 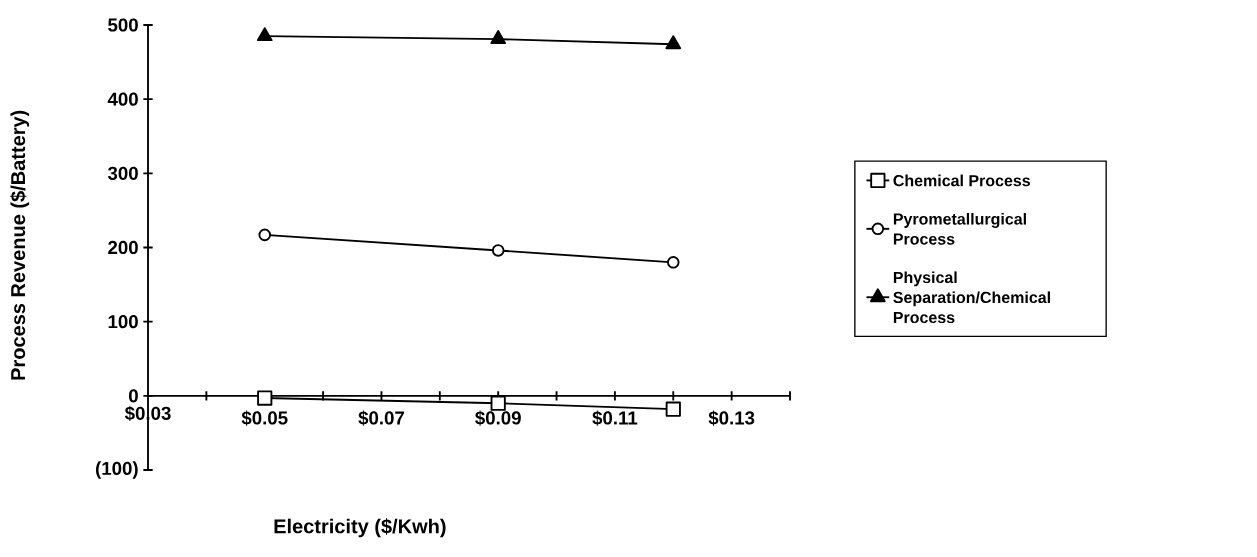 I want to click on x-tick-label: $0.05, so click(x=264, y=418).